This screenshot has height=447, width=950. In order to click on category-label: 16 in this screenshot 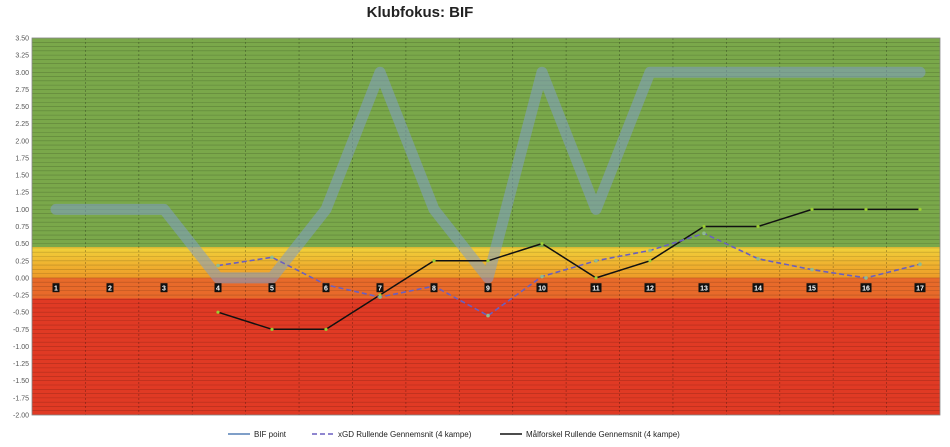, I will do `click(866, 289)`.